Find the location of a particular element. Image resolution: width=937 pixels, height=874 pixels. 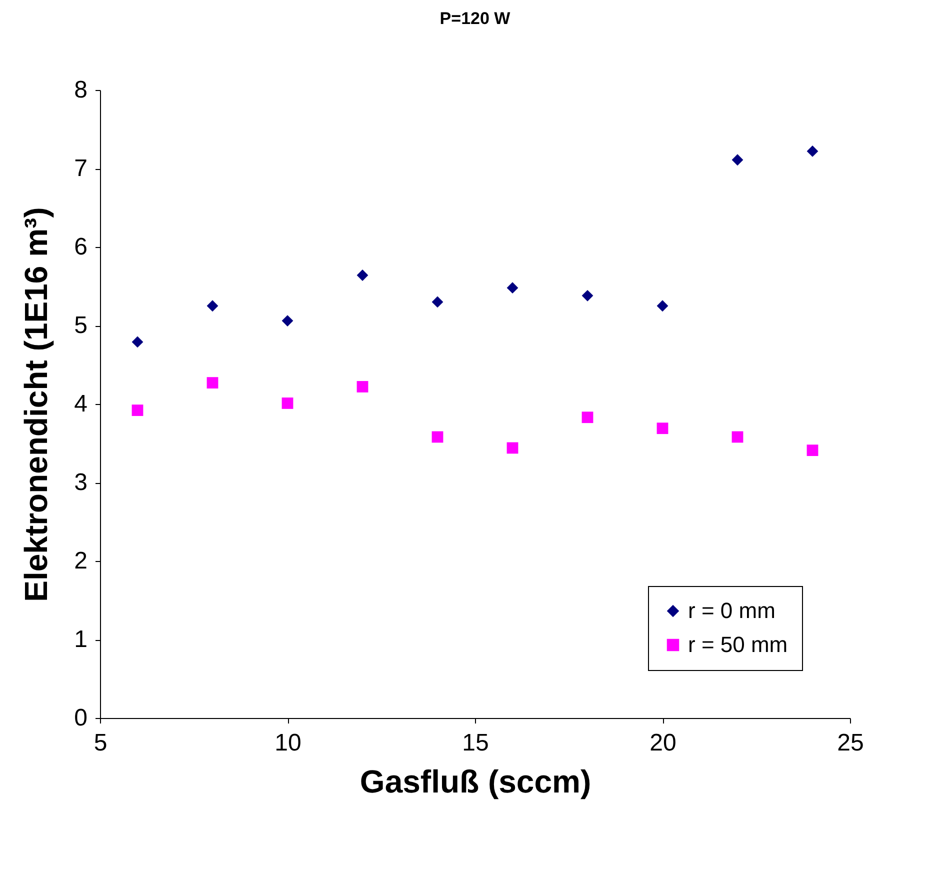

y-tick-label: 8 is located at coordinates (81, 90).